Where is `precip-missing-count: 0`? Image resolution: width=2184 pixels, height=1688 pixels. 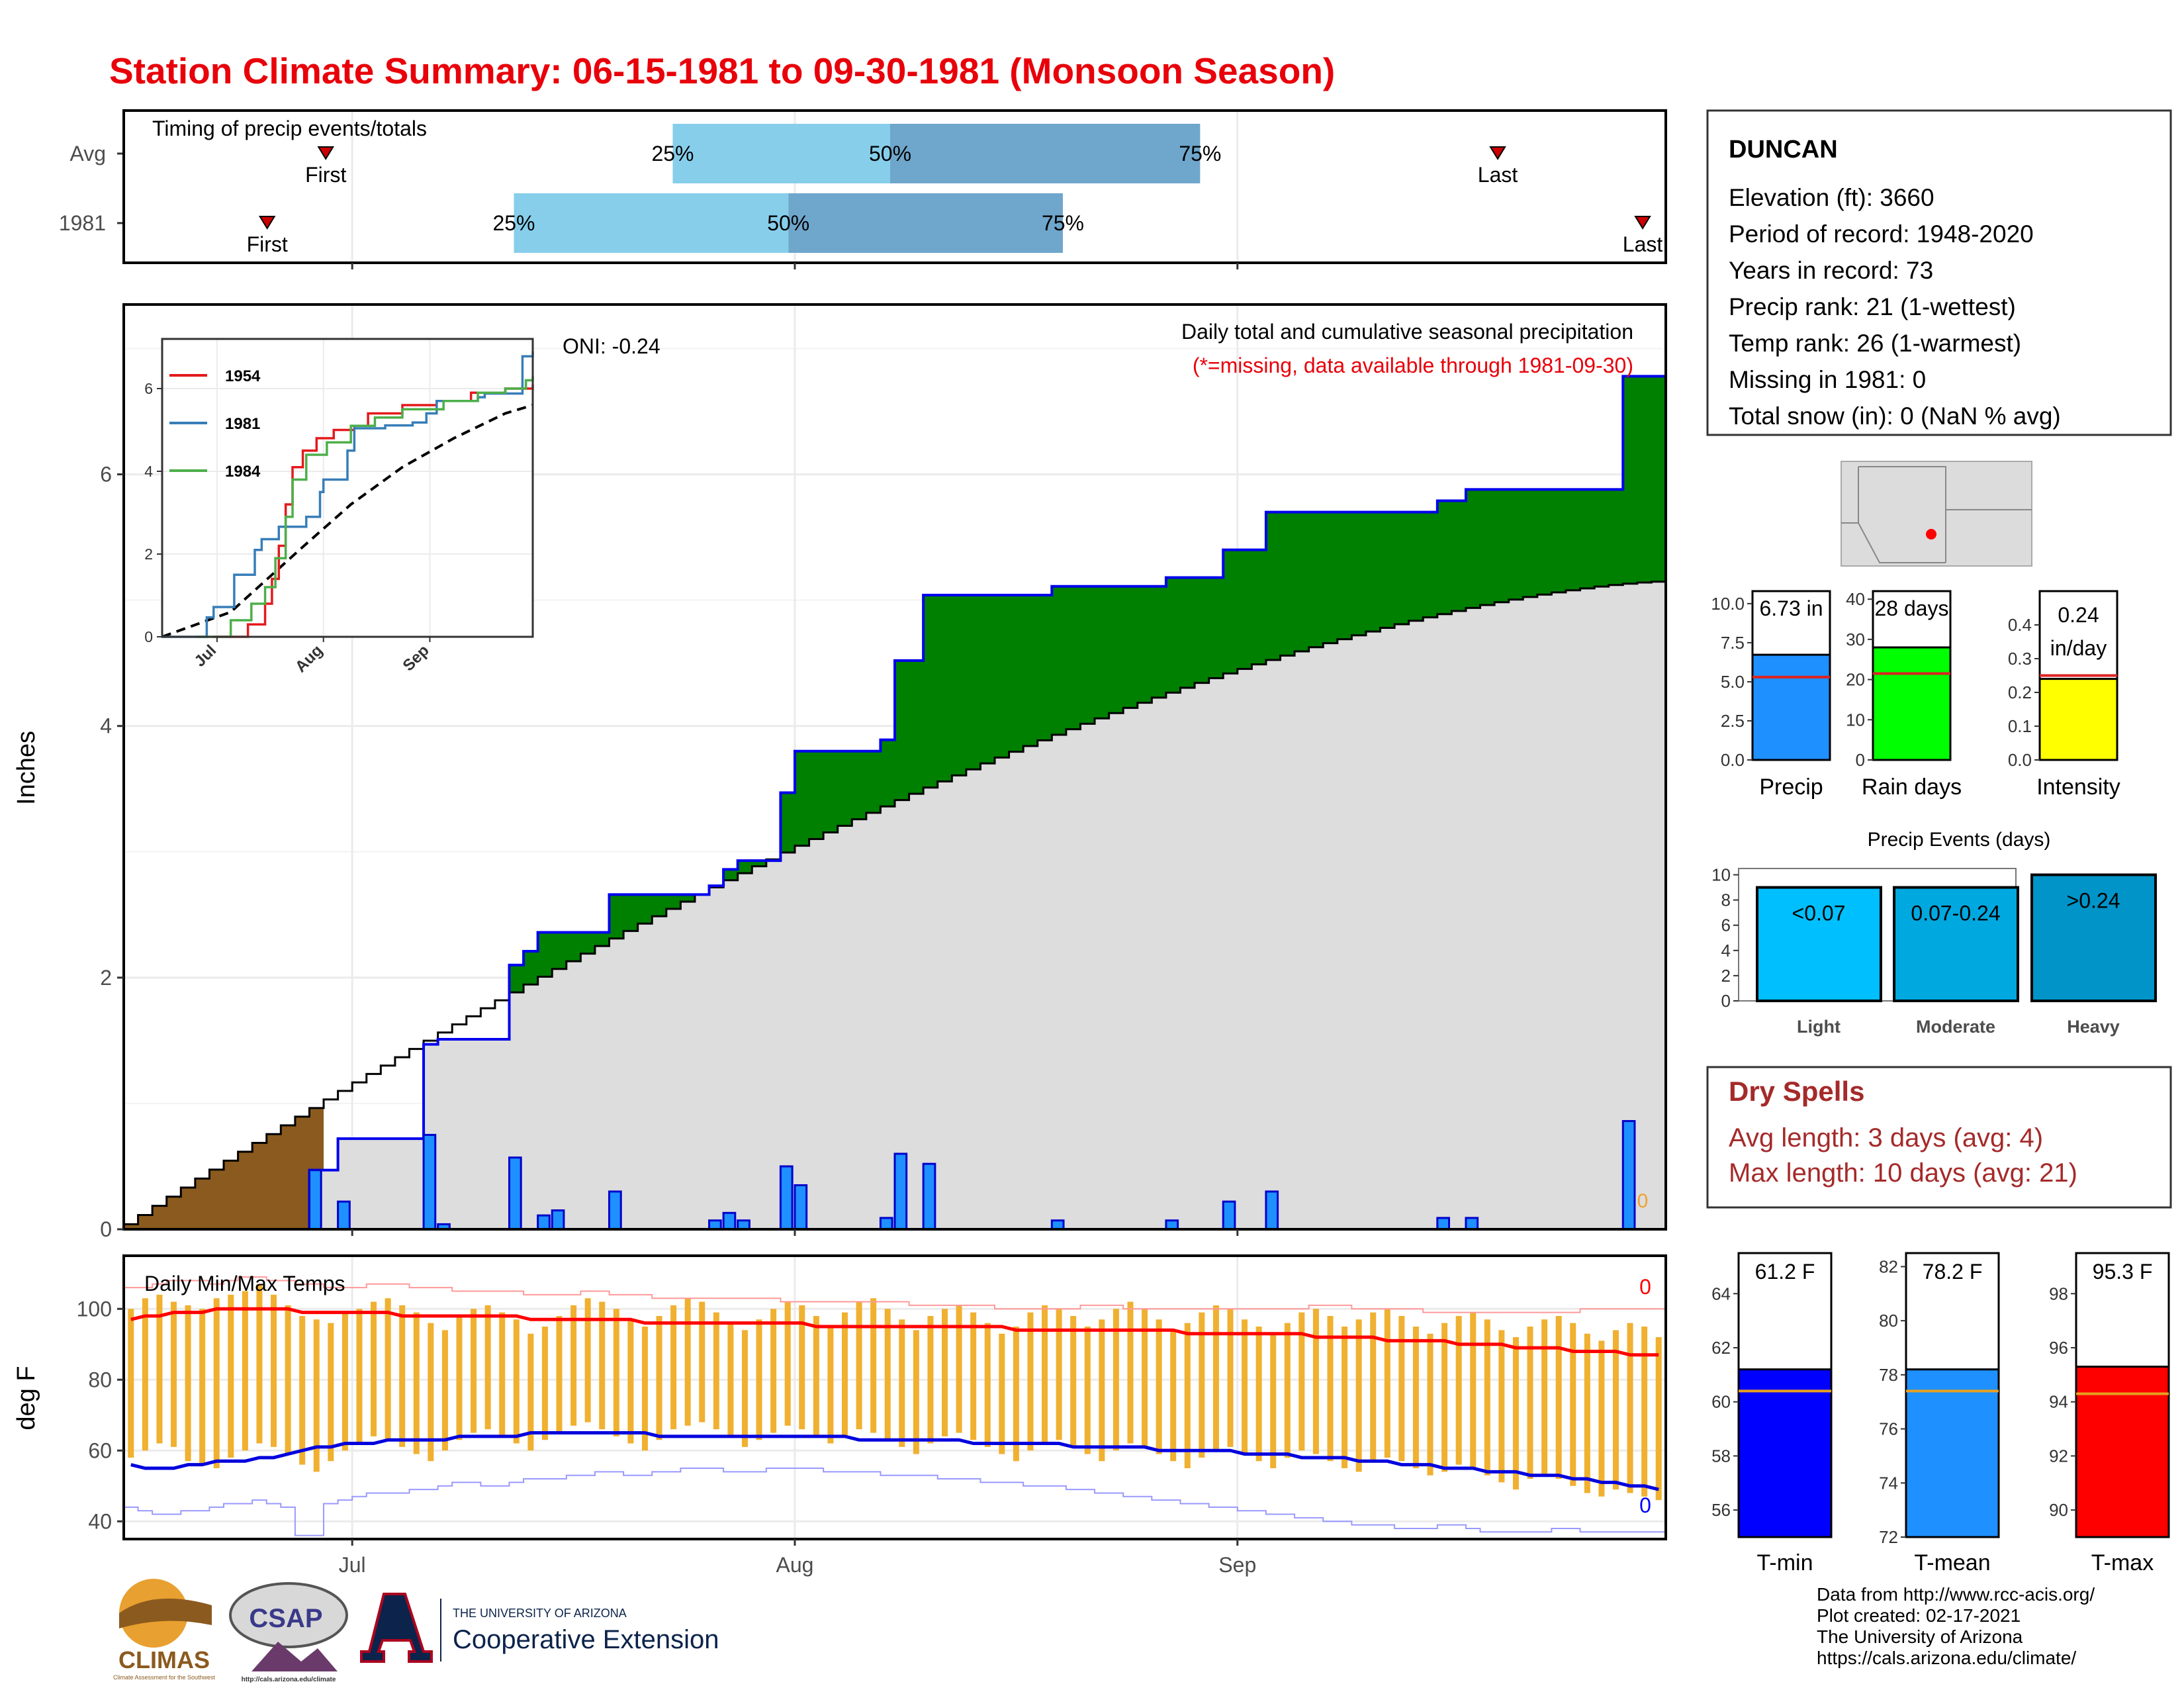 precip-missing-count: 0 is located at coordinates (1643, 1201).